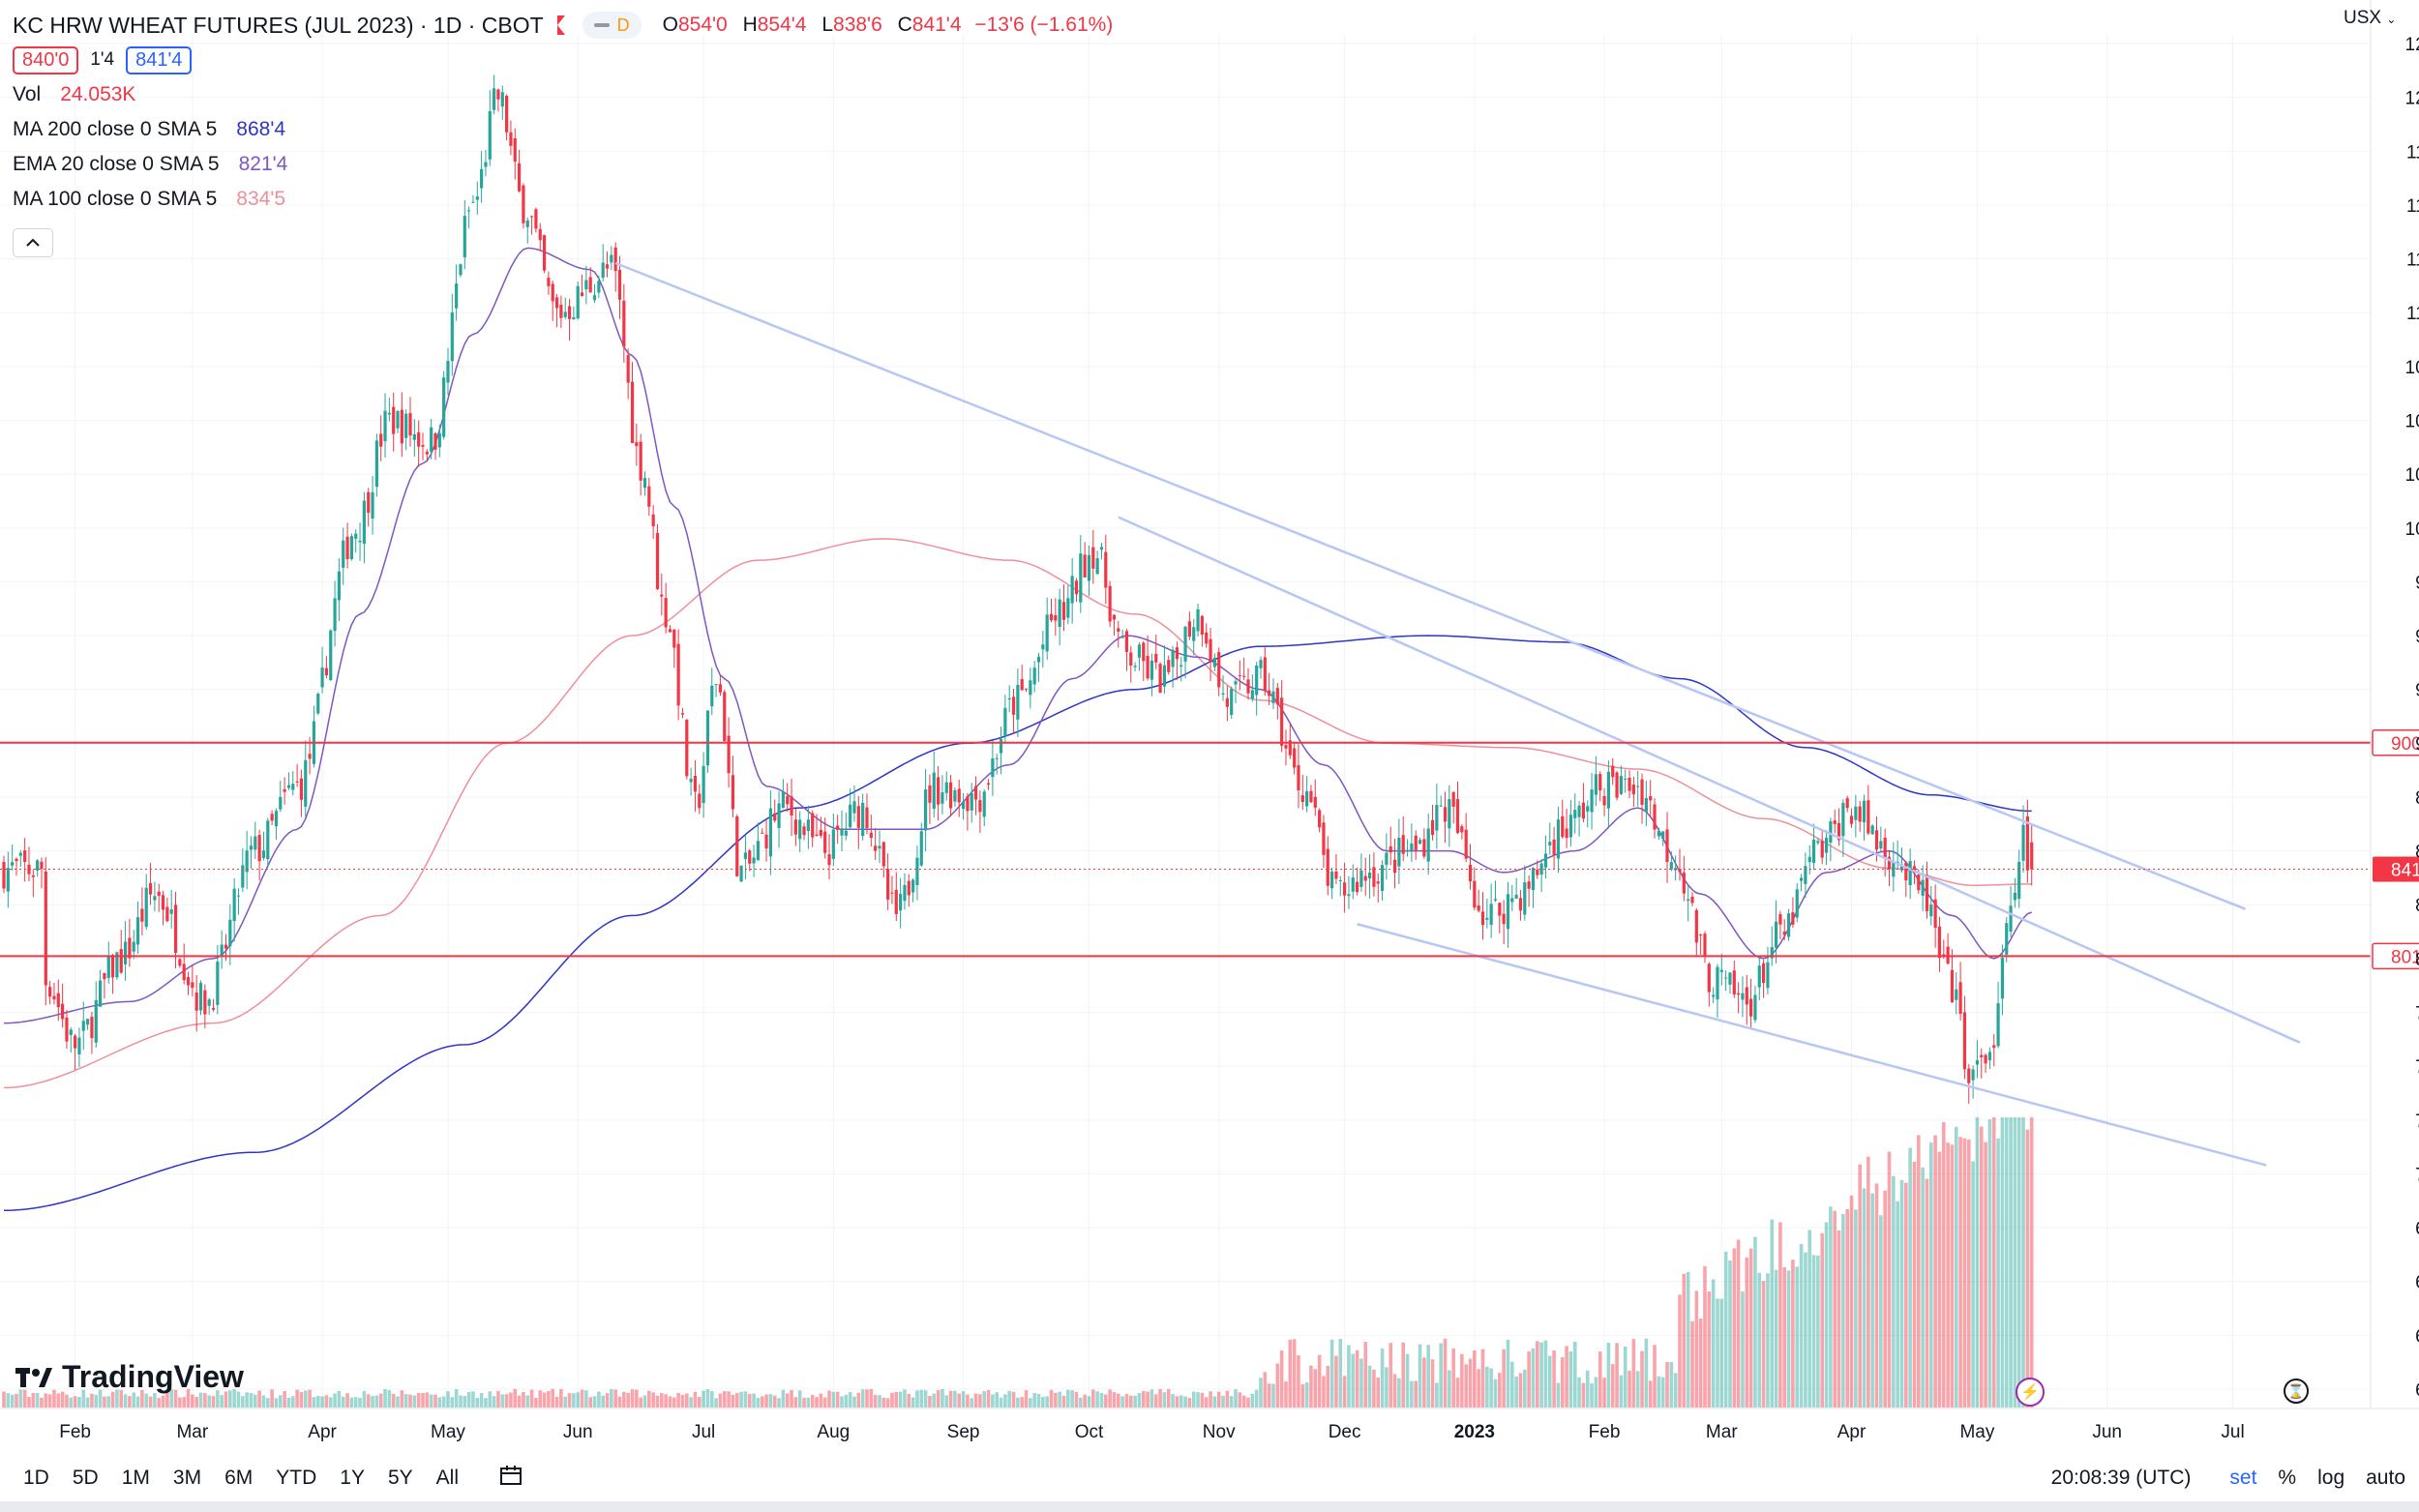 The image size is (2419, 1512). What do you see at coordinates (2296, 1391) in the screenshot?
I see `hourglass-icon: ⌛` at bounding box center [2296, 1391].